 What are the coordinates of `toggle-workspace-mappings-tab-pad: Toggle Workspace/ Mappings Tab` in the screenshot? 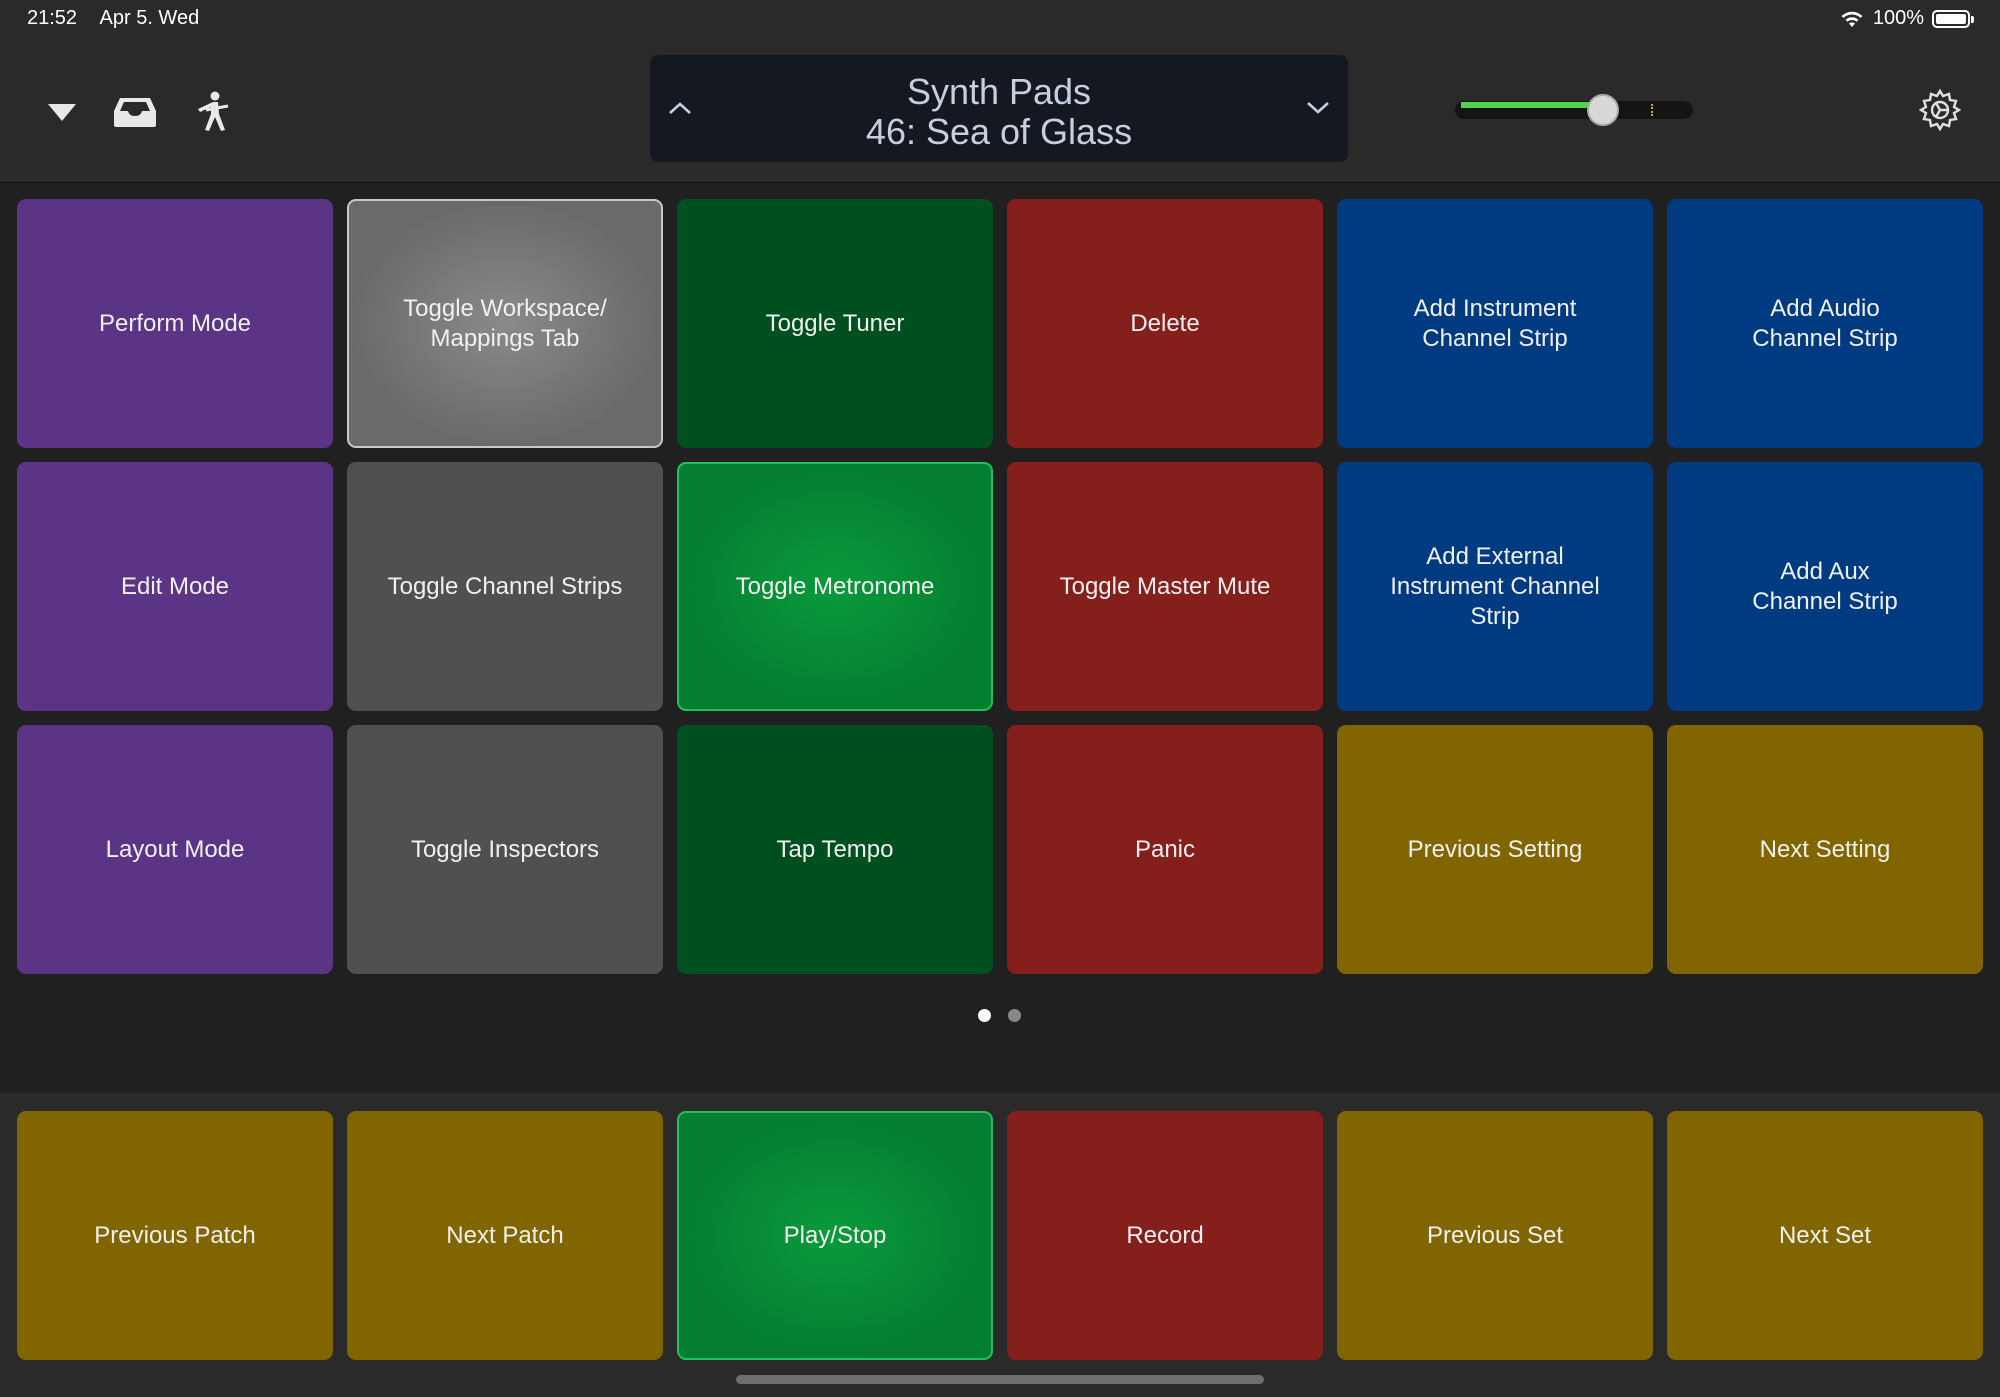 It's located at (505, 323).